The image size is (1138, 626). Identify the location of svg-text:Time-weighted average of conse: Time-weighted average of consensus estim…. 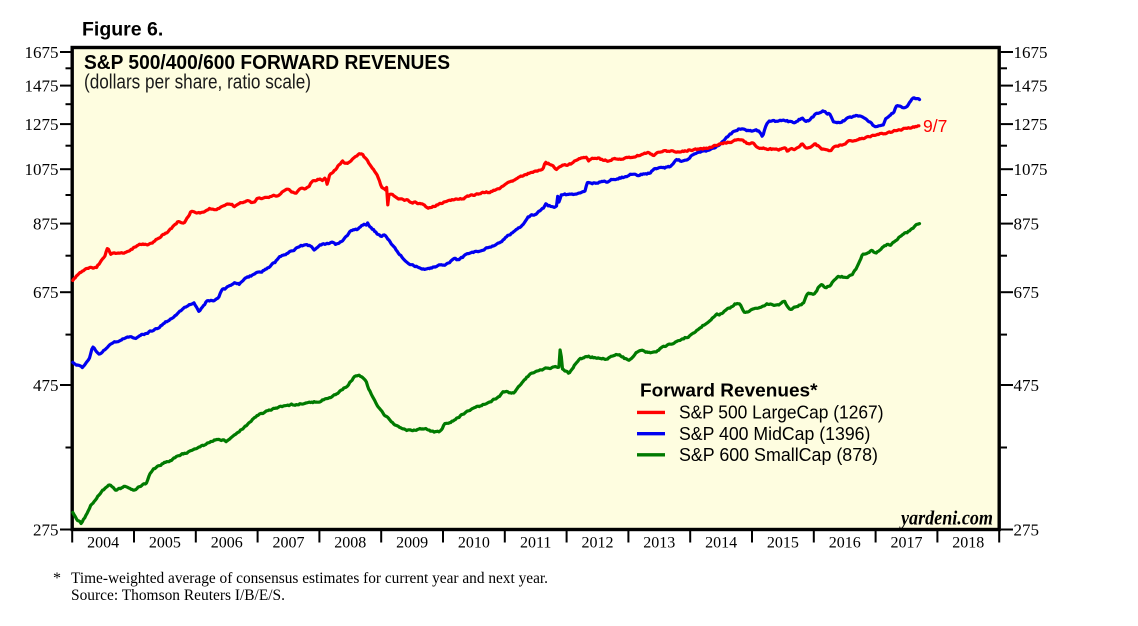
(309, 578).